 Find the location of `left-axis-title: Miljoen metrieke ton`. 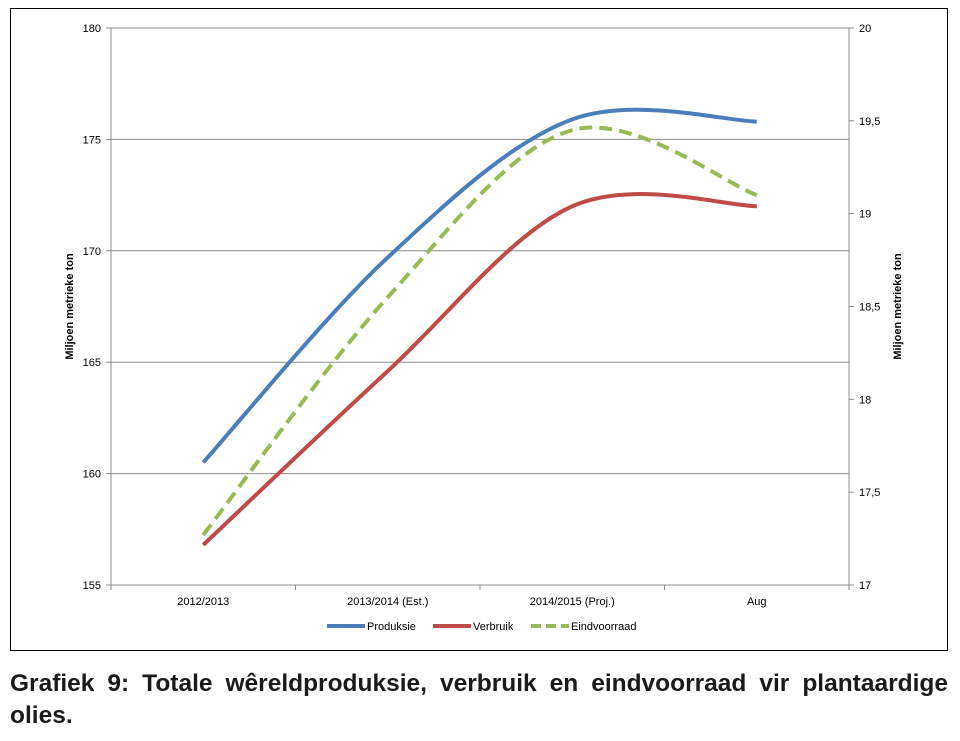

left-axis-title: Miljoen metrieke ton is located at coordinates (70, 306).